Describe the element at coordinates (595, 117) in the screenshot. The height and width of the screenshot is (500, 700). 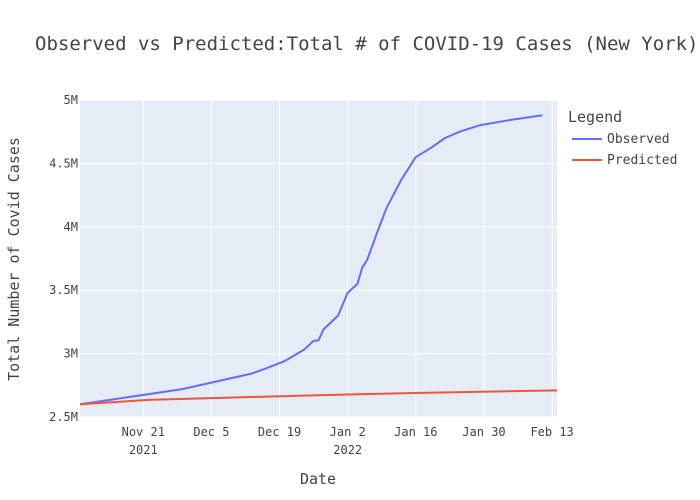
I see `legend-title: Legend` at that location.